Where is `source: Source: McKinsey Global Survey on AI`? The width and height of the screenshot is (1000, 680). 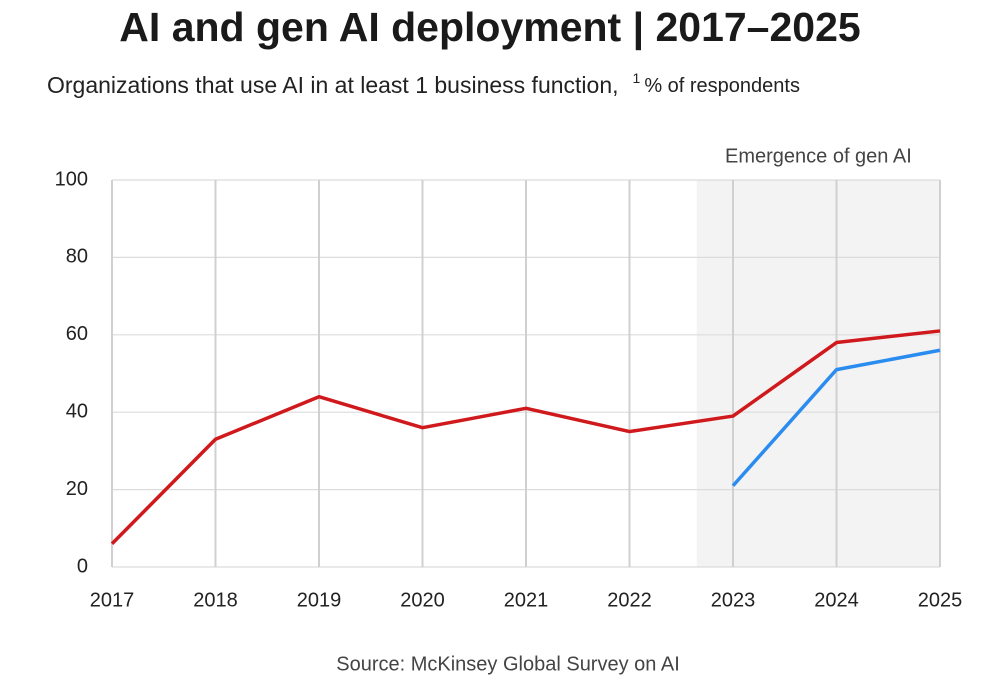 source: Source: McKinsey Global Survey on AI is located at coordinates (508, 664).